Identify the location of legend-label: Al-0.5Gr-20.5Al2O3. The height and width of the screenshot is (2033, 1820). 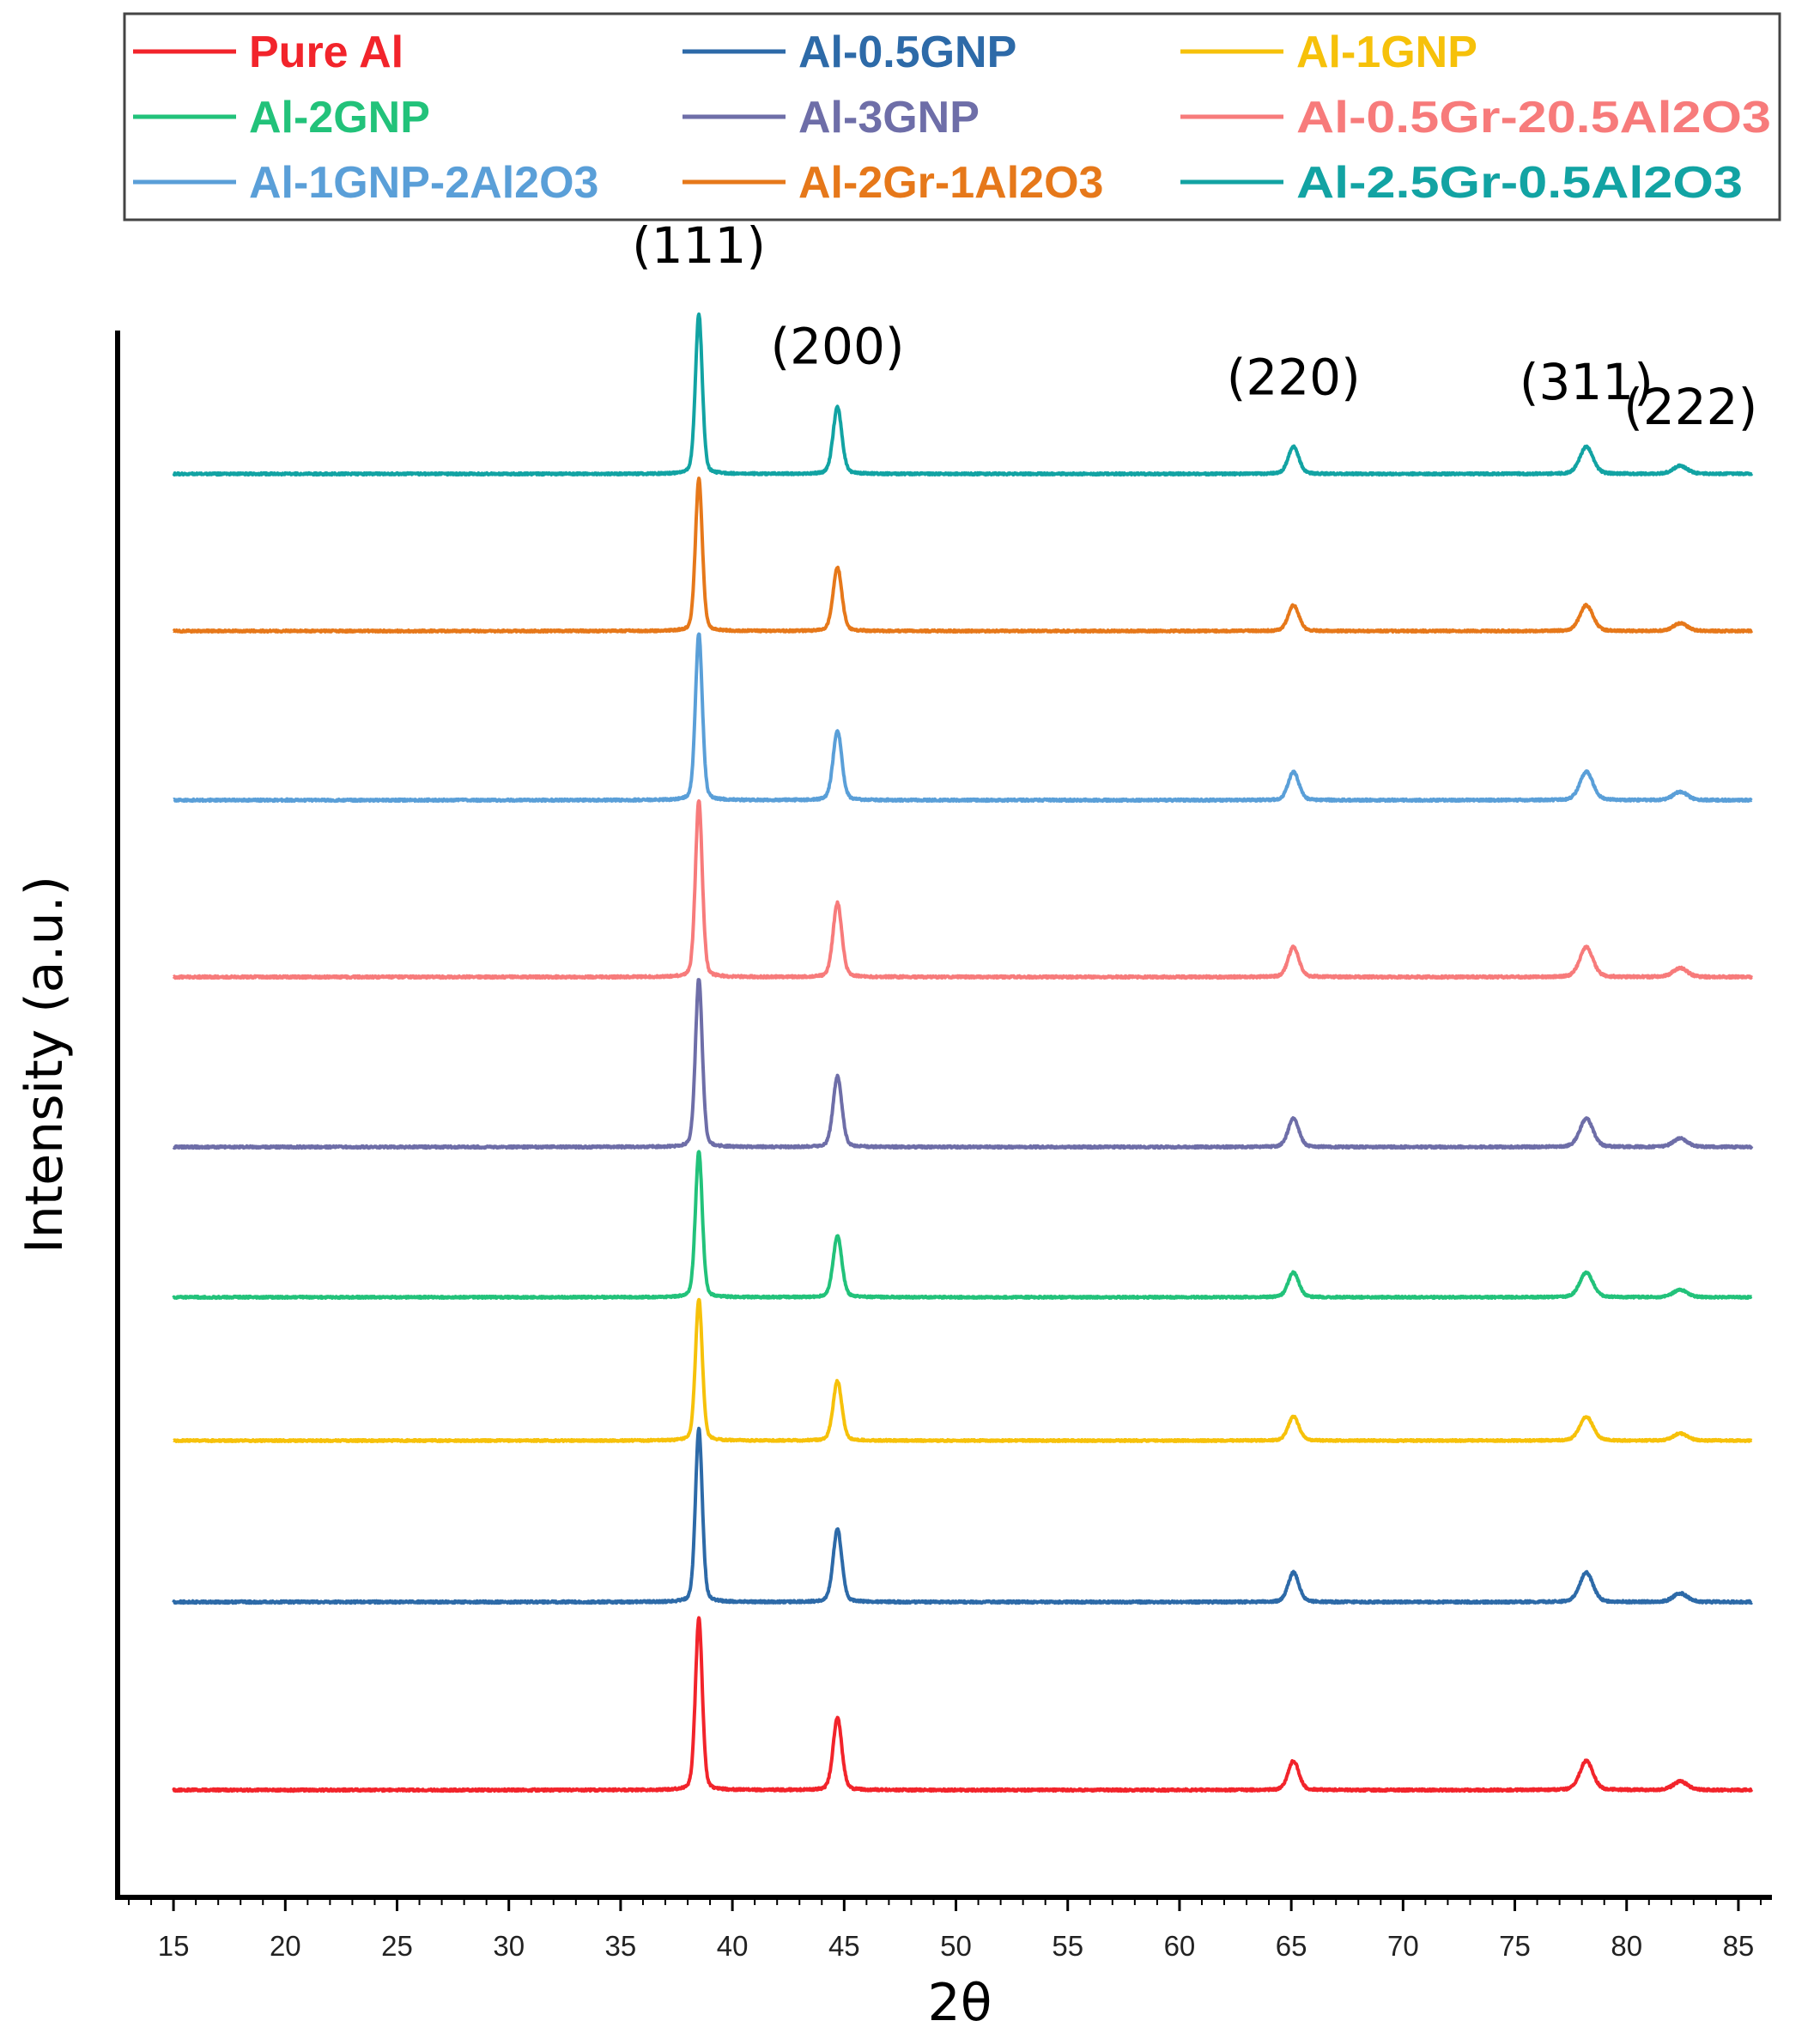
(1534, 118).